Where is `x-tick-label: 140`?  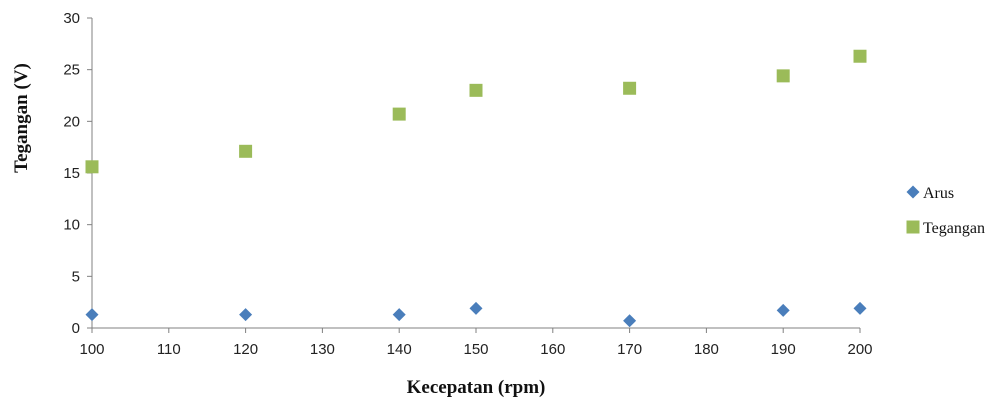 x-tick-label: 140 is located at coordinates (399, 349).